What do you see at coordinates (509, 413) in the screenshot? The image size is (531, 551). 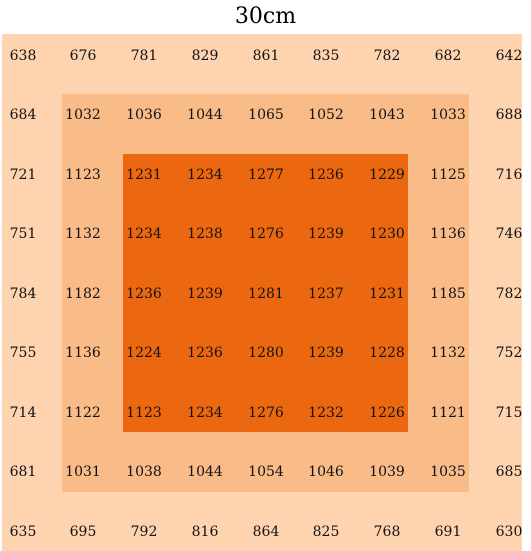 I see `grid-cell-r7-c9: 715` at bounding box center [509, 413].